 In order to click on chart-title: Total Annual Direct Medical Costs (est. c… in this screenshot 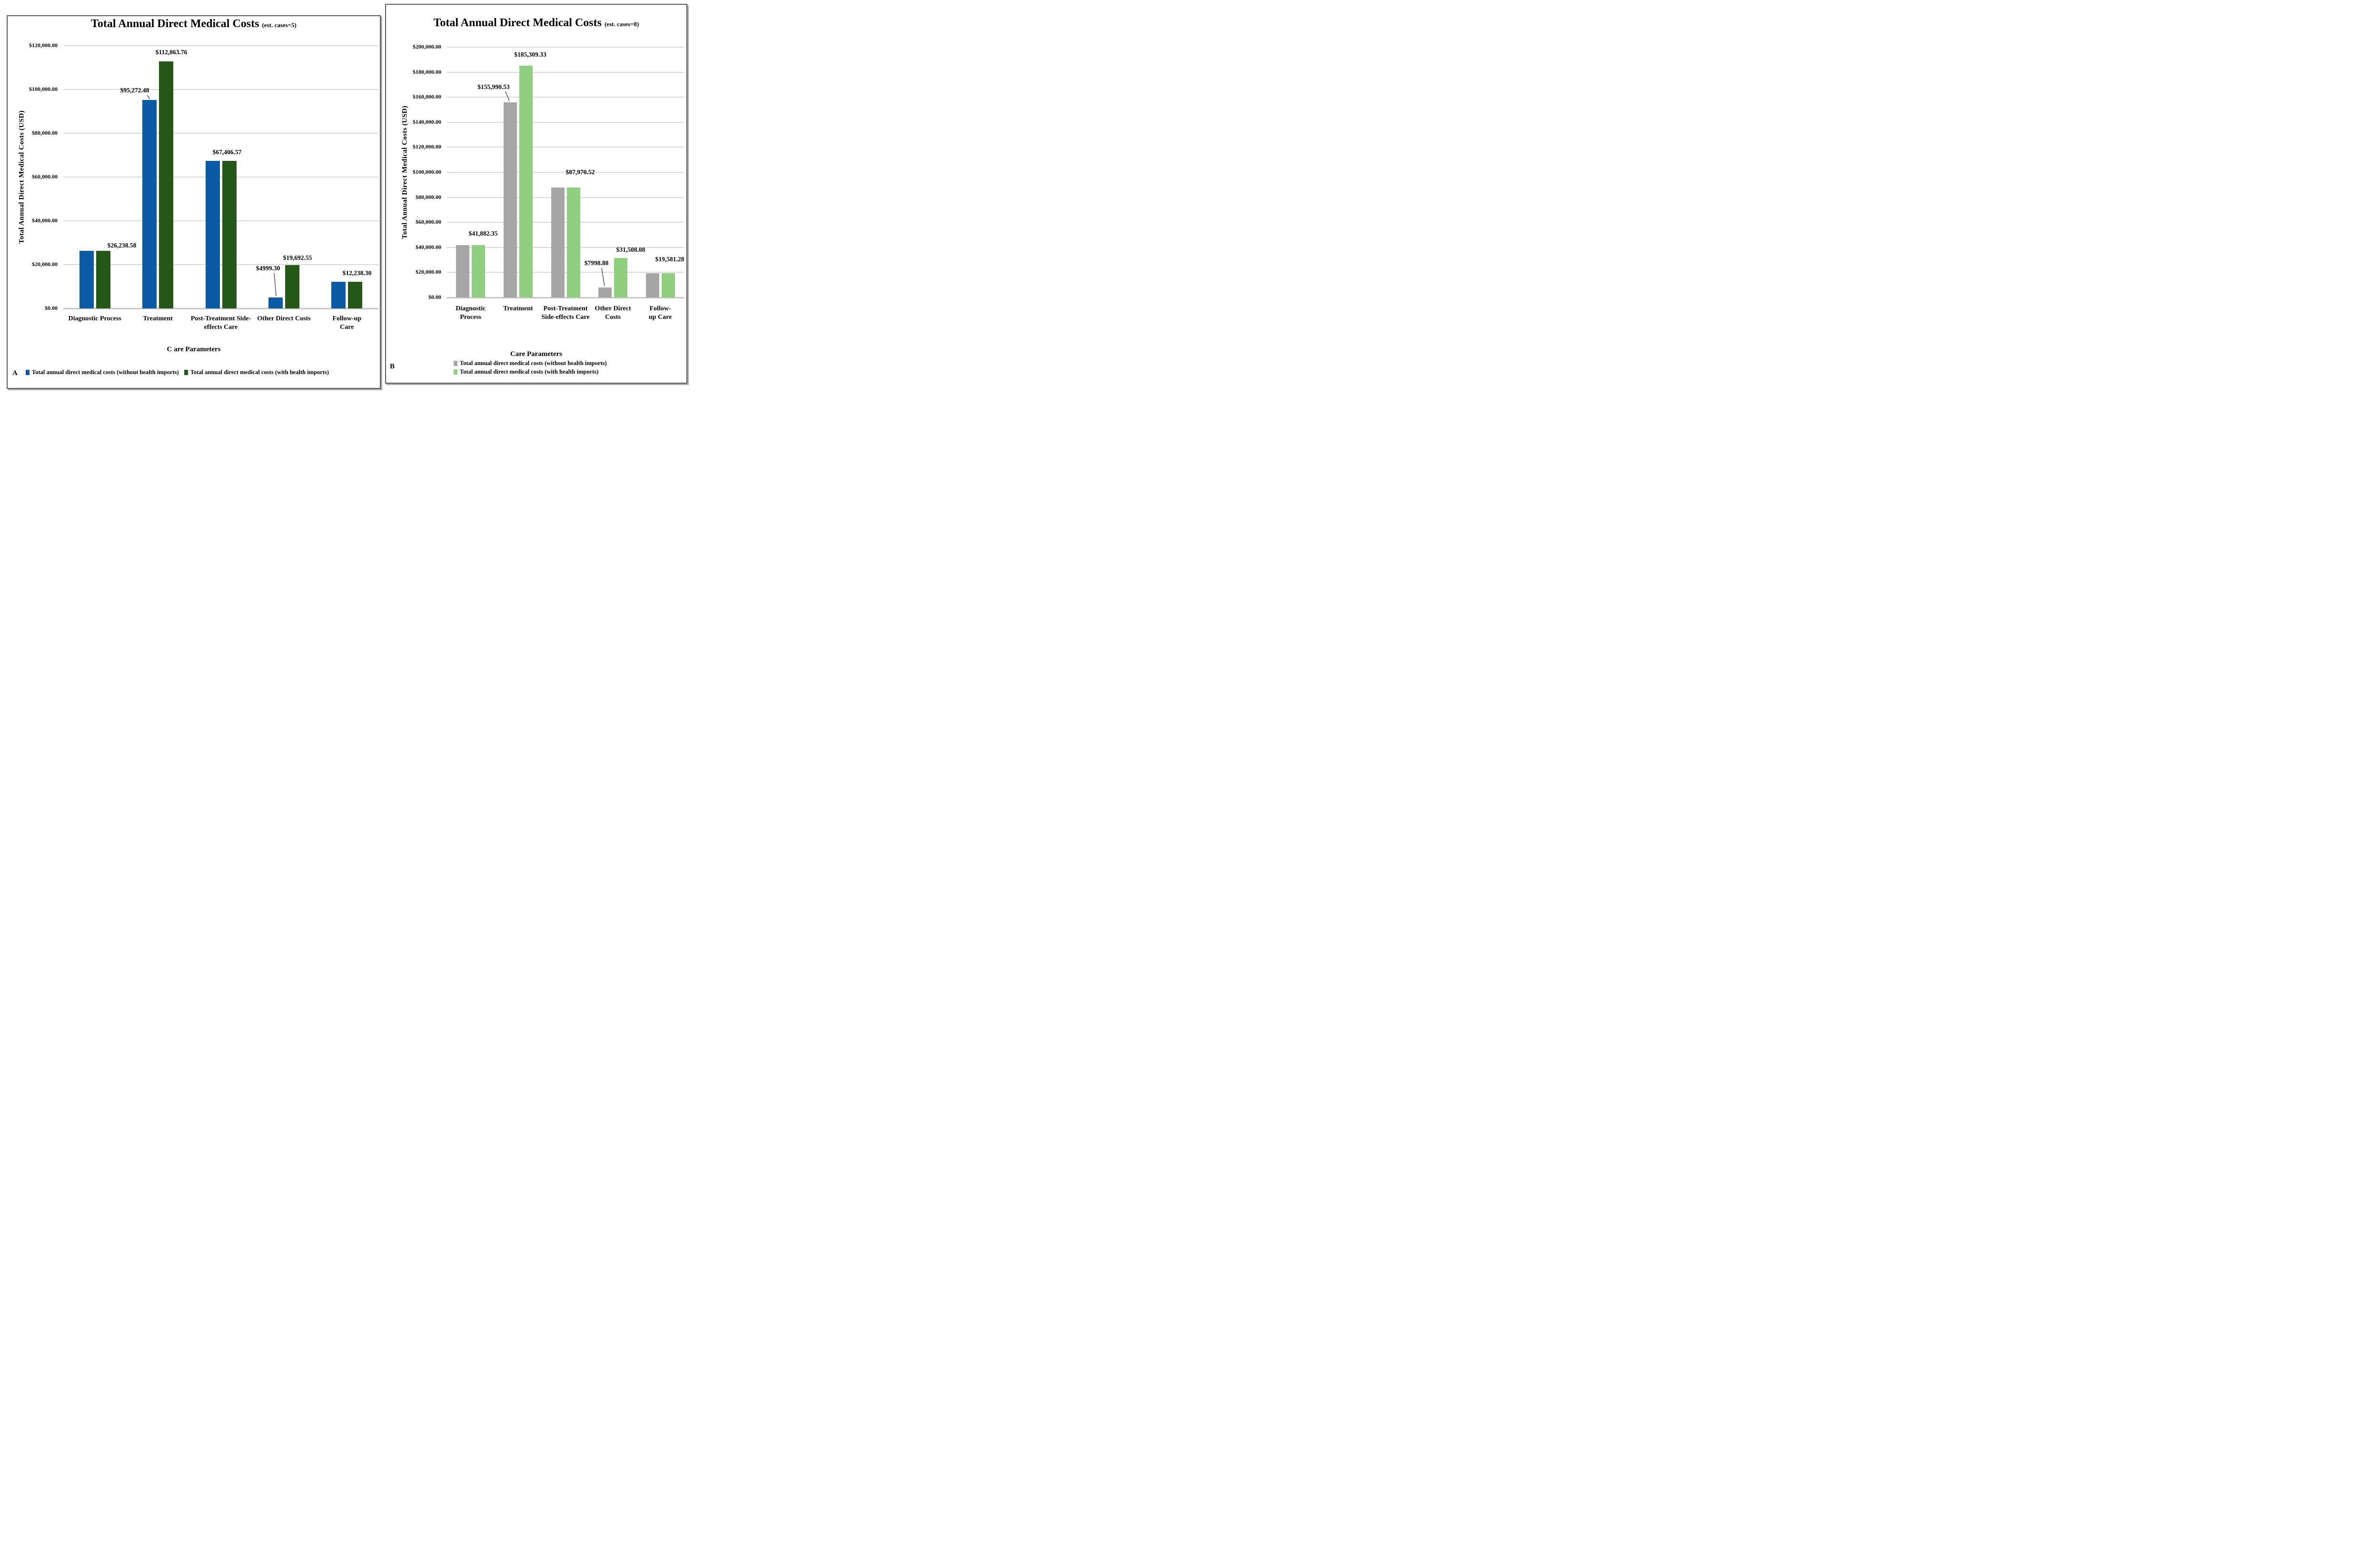, I will do `click(536, 23)`.